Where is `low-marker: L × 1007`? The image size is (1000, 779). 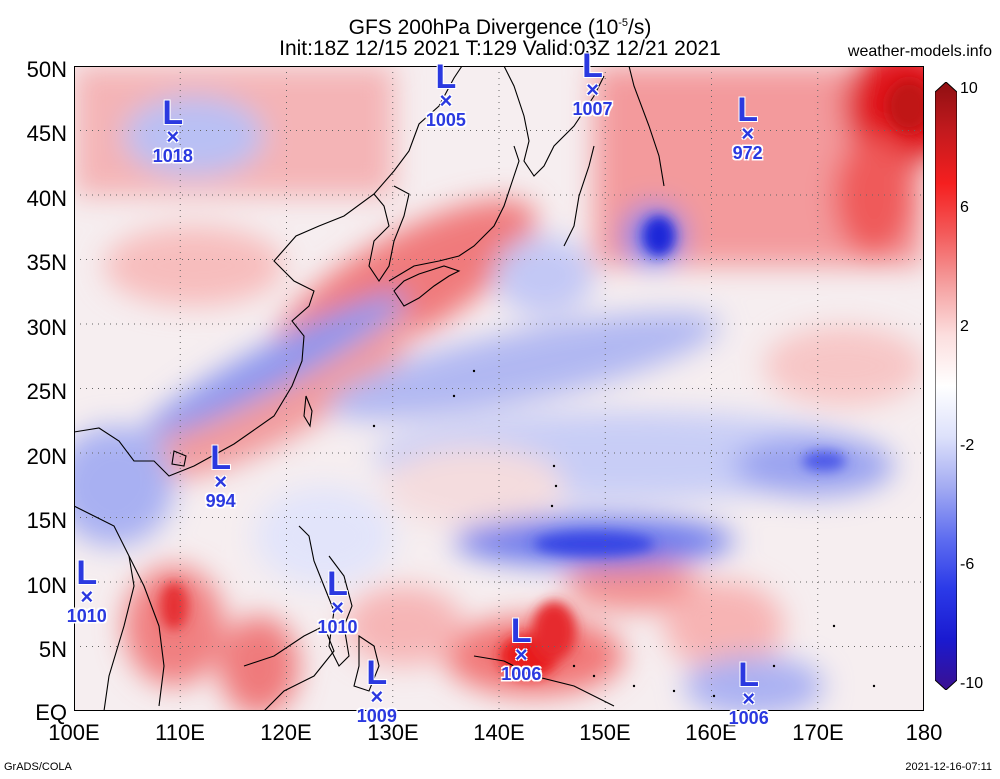 low-marker: L × 1007 is located at coordinates (592, 83).